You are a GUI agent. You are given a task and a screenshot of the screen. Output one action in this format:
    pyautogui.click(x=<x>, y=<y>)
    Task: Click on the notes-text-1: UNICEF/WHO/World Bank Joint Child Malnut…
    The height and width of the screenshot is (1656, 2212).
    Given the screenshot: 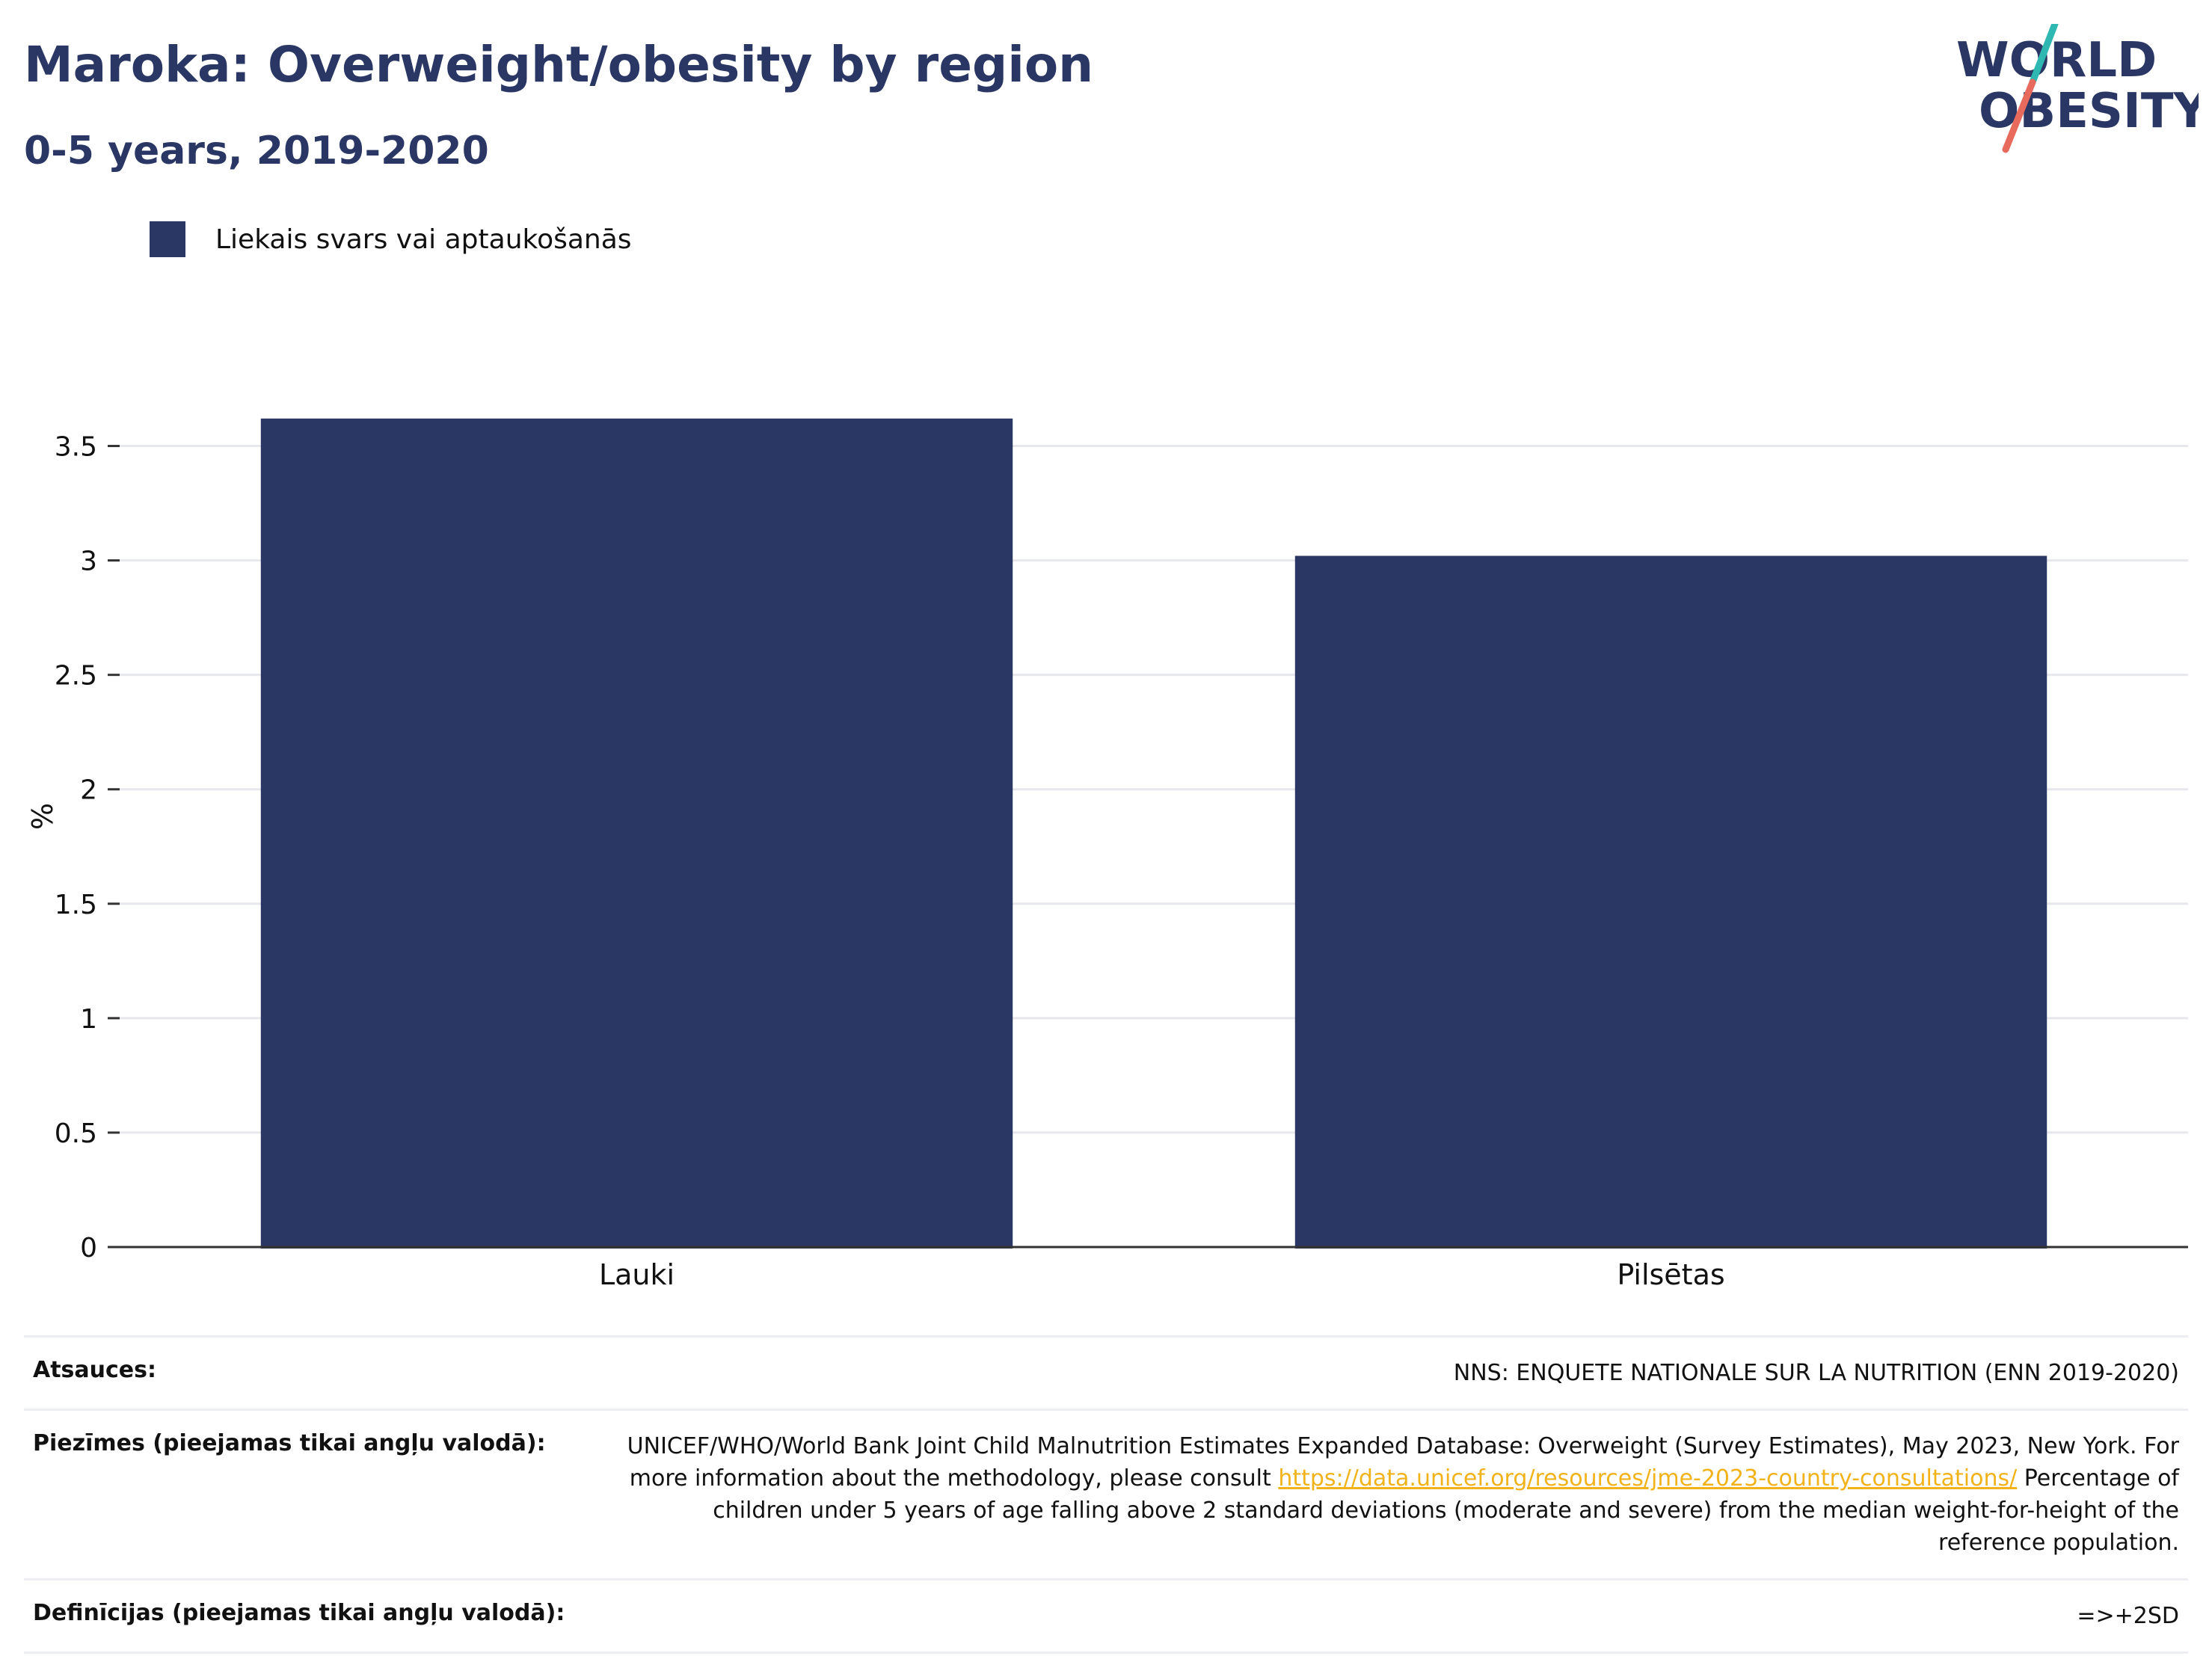 What is the action you would take?
    pyautogui.click(x=1403, y=1462)
    